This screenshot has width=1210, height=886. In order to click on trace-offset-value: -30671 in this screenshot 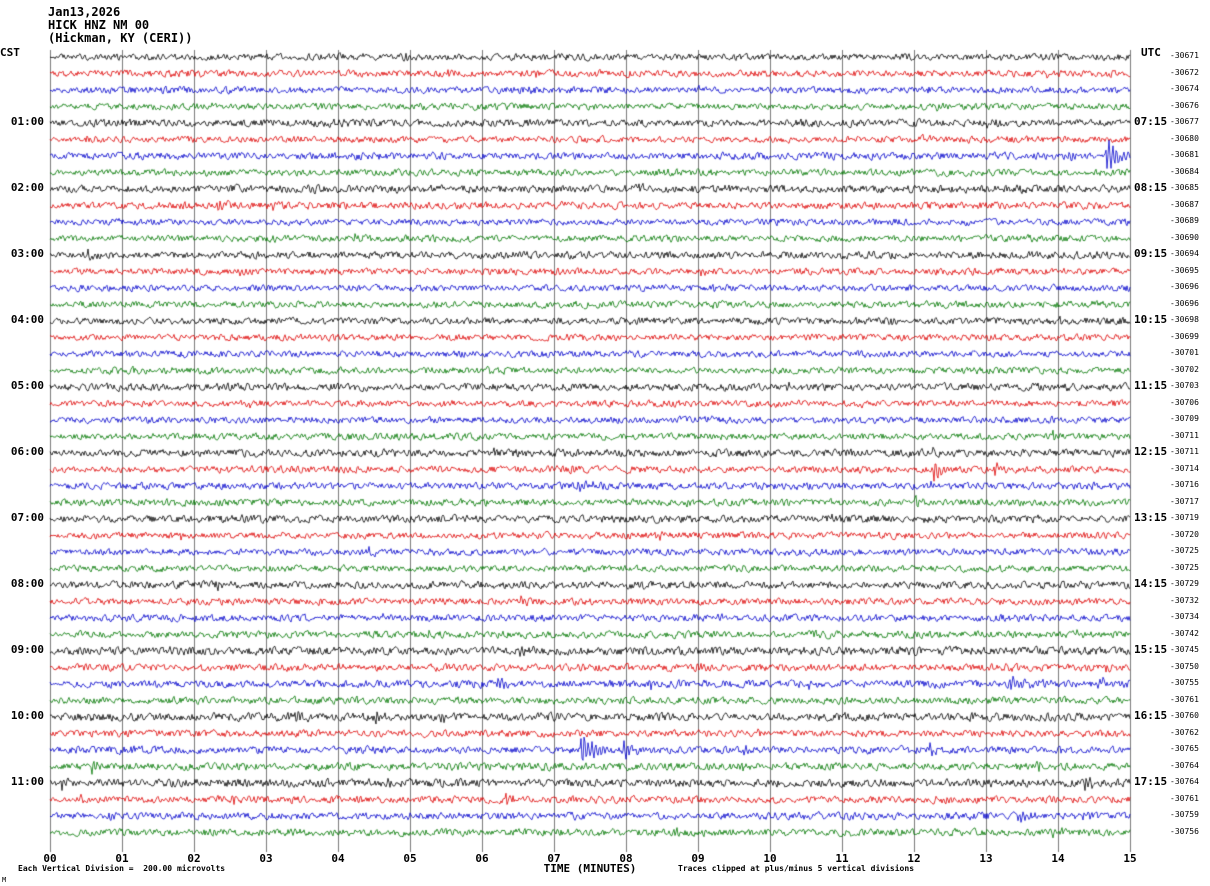, I will do `click(1184, 55)`.